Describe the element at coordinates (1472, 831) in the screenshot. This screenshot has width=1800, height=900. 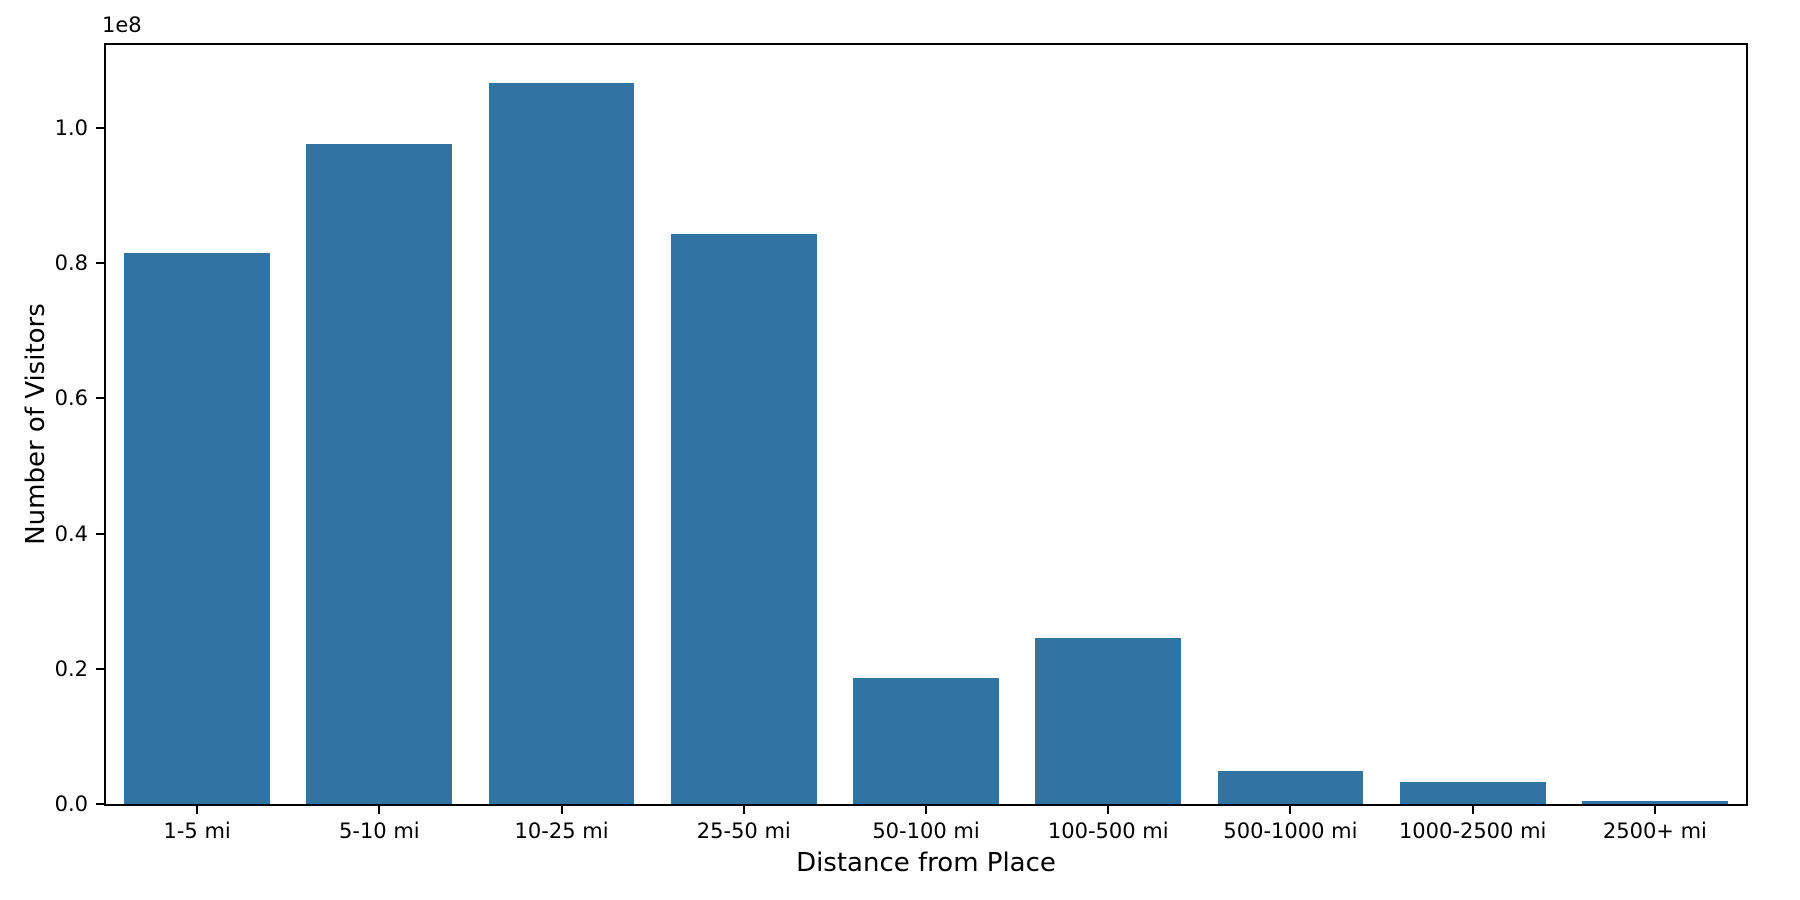
I see `x-tick-label: 1000-2500 mi` at that location.